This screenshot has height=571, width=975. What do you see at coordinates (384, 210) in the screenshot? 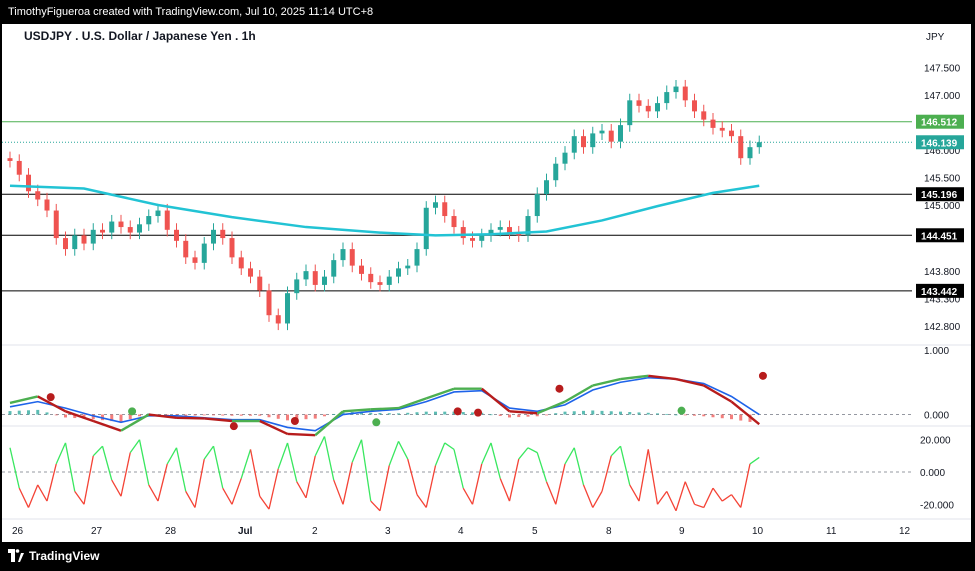
I see `moving-average-line` at bounding box center [384, 210].